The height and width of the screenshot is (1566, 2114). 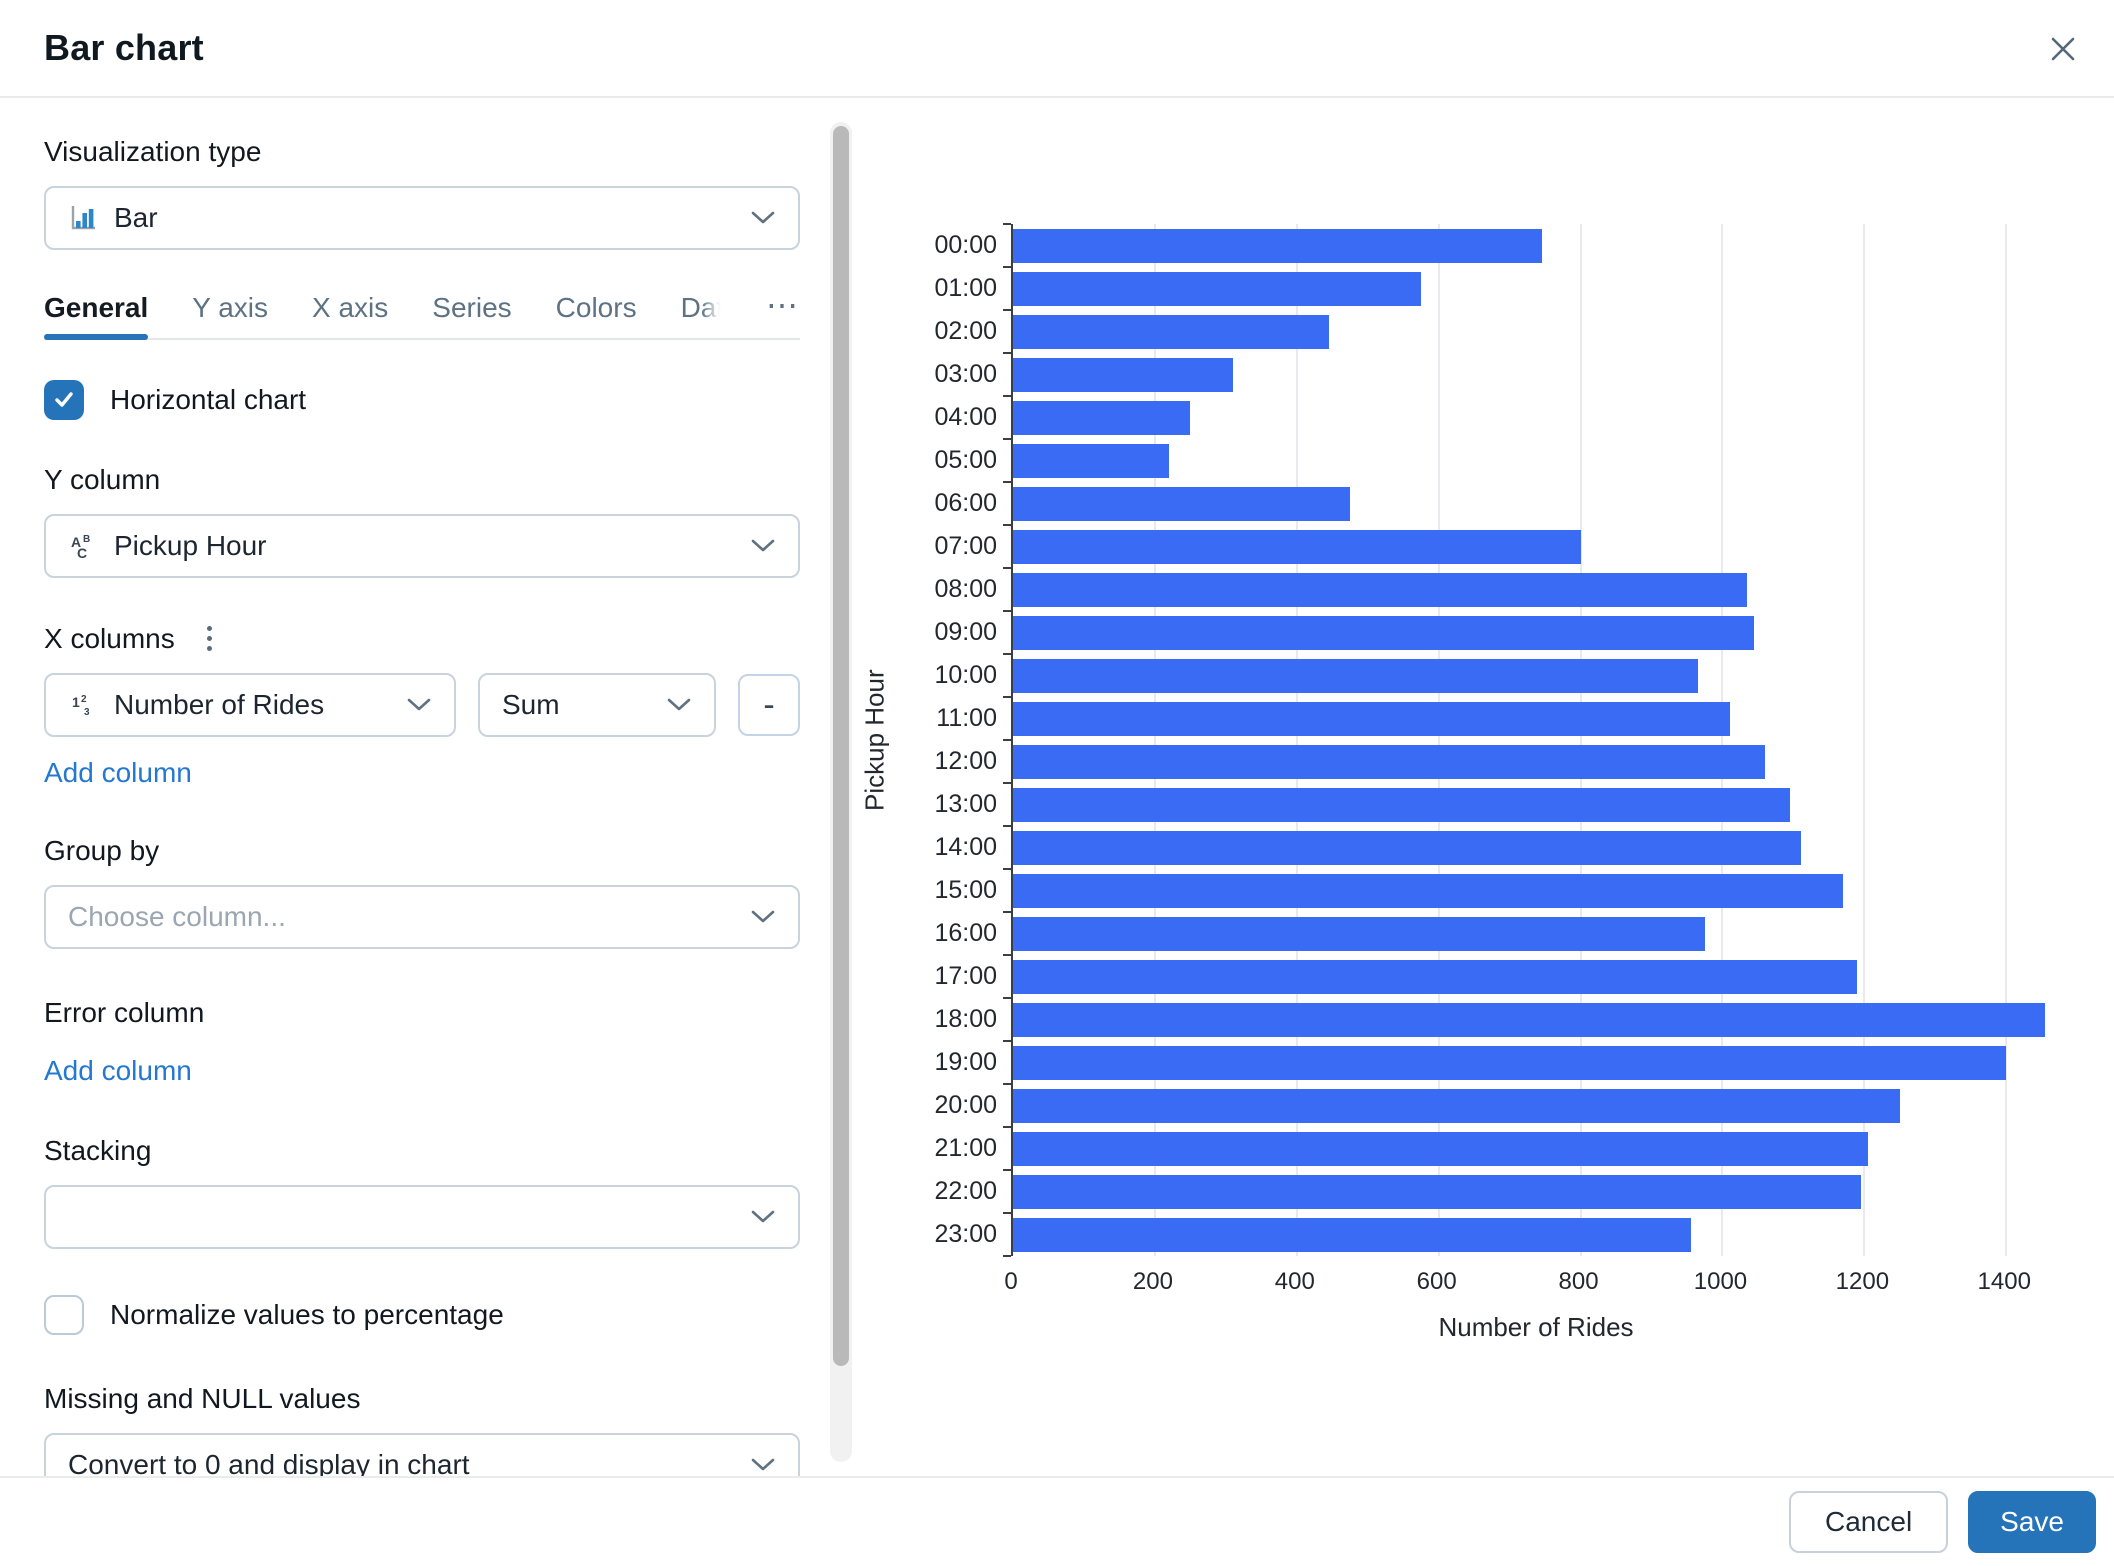 What do you see at coordinates (190, 545) in the screenshot?
I see `y-column-value: Pickup Hour` at bounding box center [190, 545].